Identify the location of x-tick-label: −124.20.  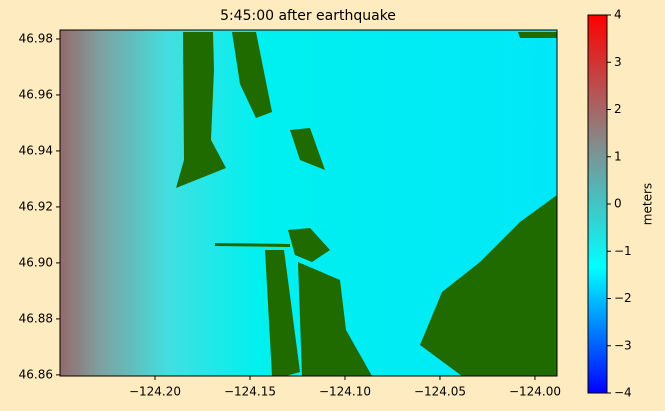
(155, 392).